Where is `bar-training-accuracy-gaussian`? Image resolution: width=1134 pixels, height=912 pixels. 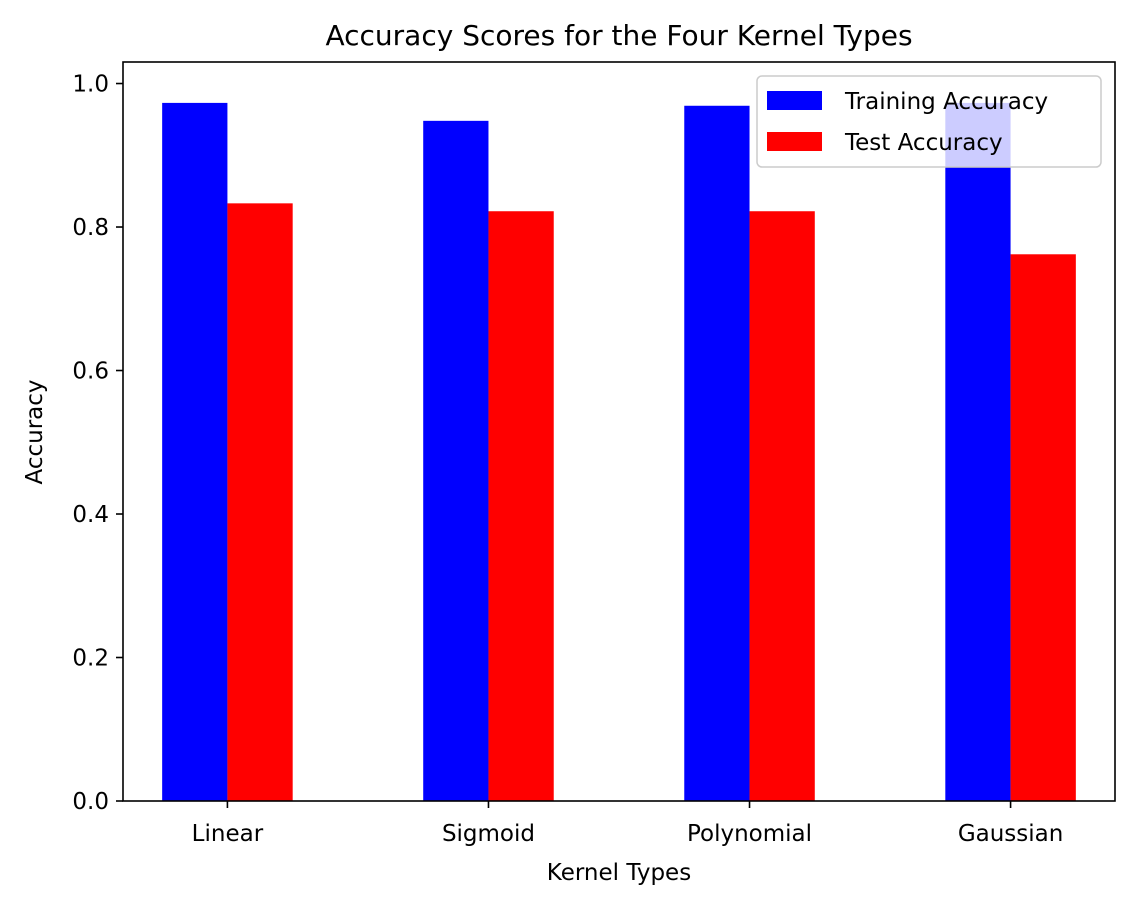 bar-training-accuracy-gaussian is located at coordinates (978, 451).